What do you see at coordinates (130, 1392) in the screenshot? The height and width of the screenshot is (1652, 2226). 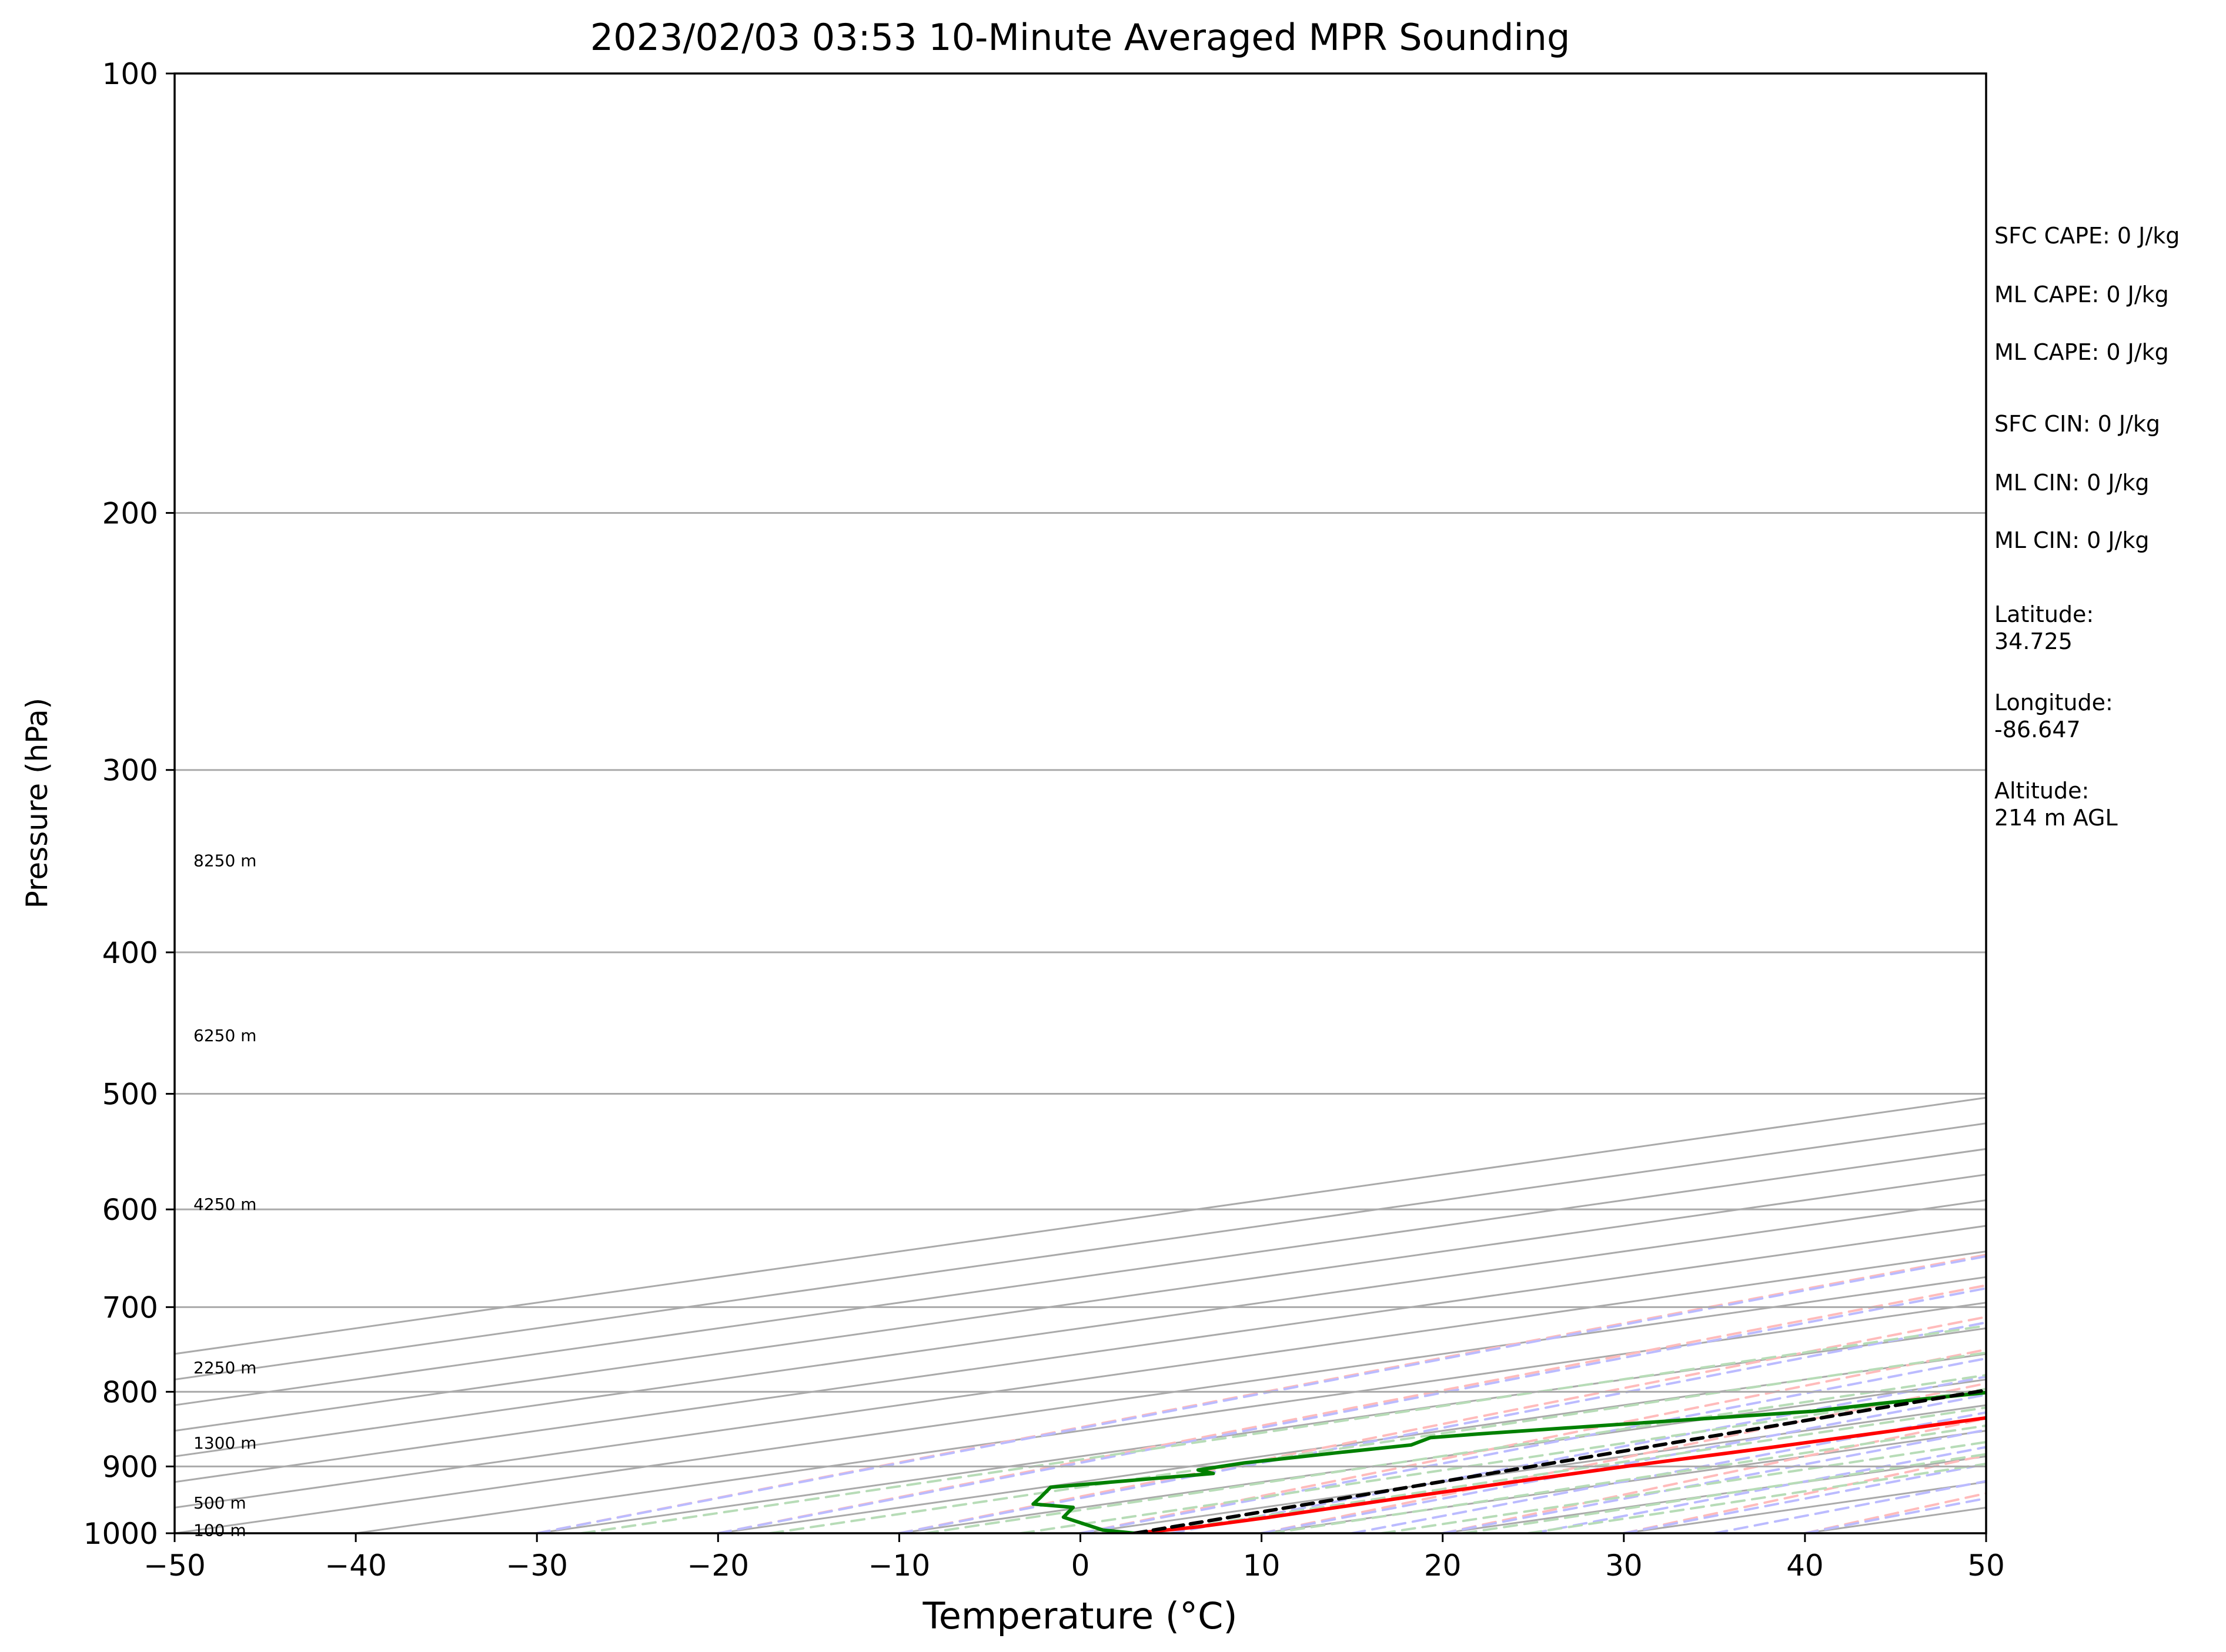 I see `y-tick-label: 800` at bounding box center [130, 1392].